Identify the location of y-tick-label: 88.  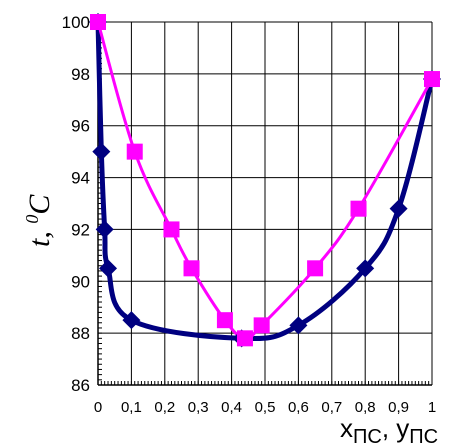
(80, 333).